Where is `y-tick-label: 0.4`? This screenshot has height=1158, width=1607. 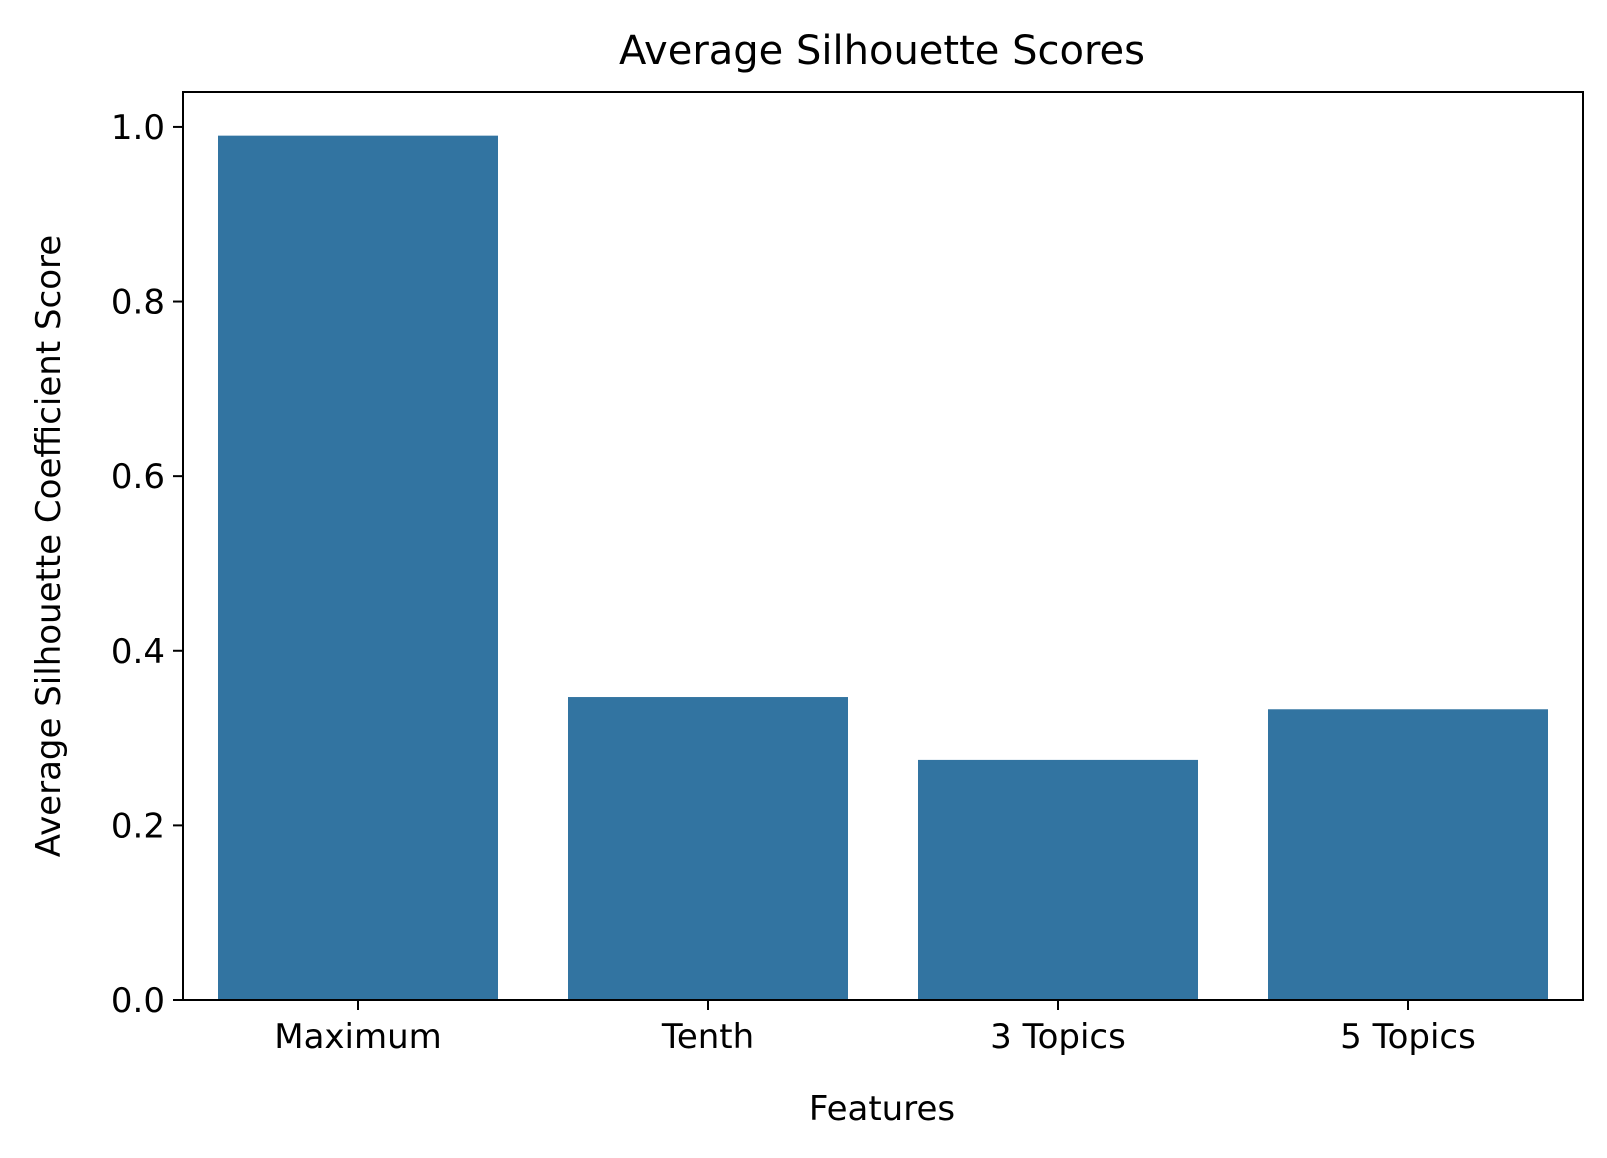 y-tick-label: 0.4 is located at coordinates (138, 652).